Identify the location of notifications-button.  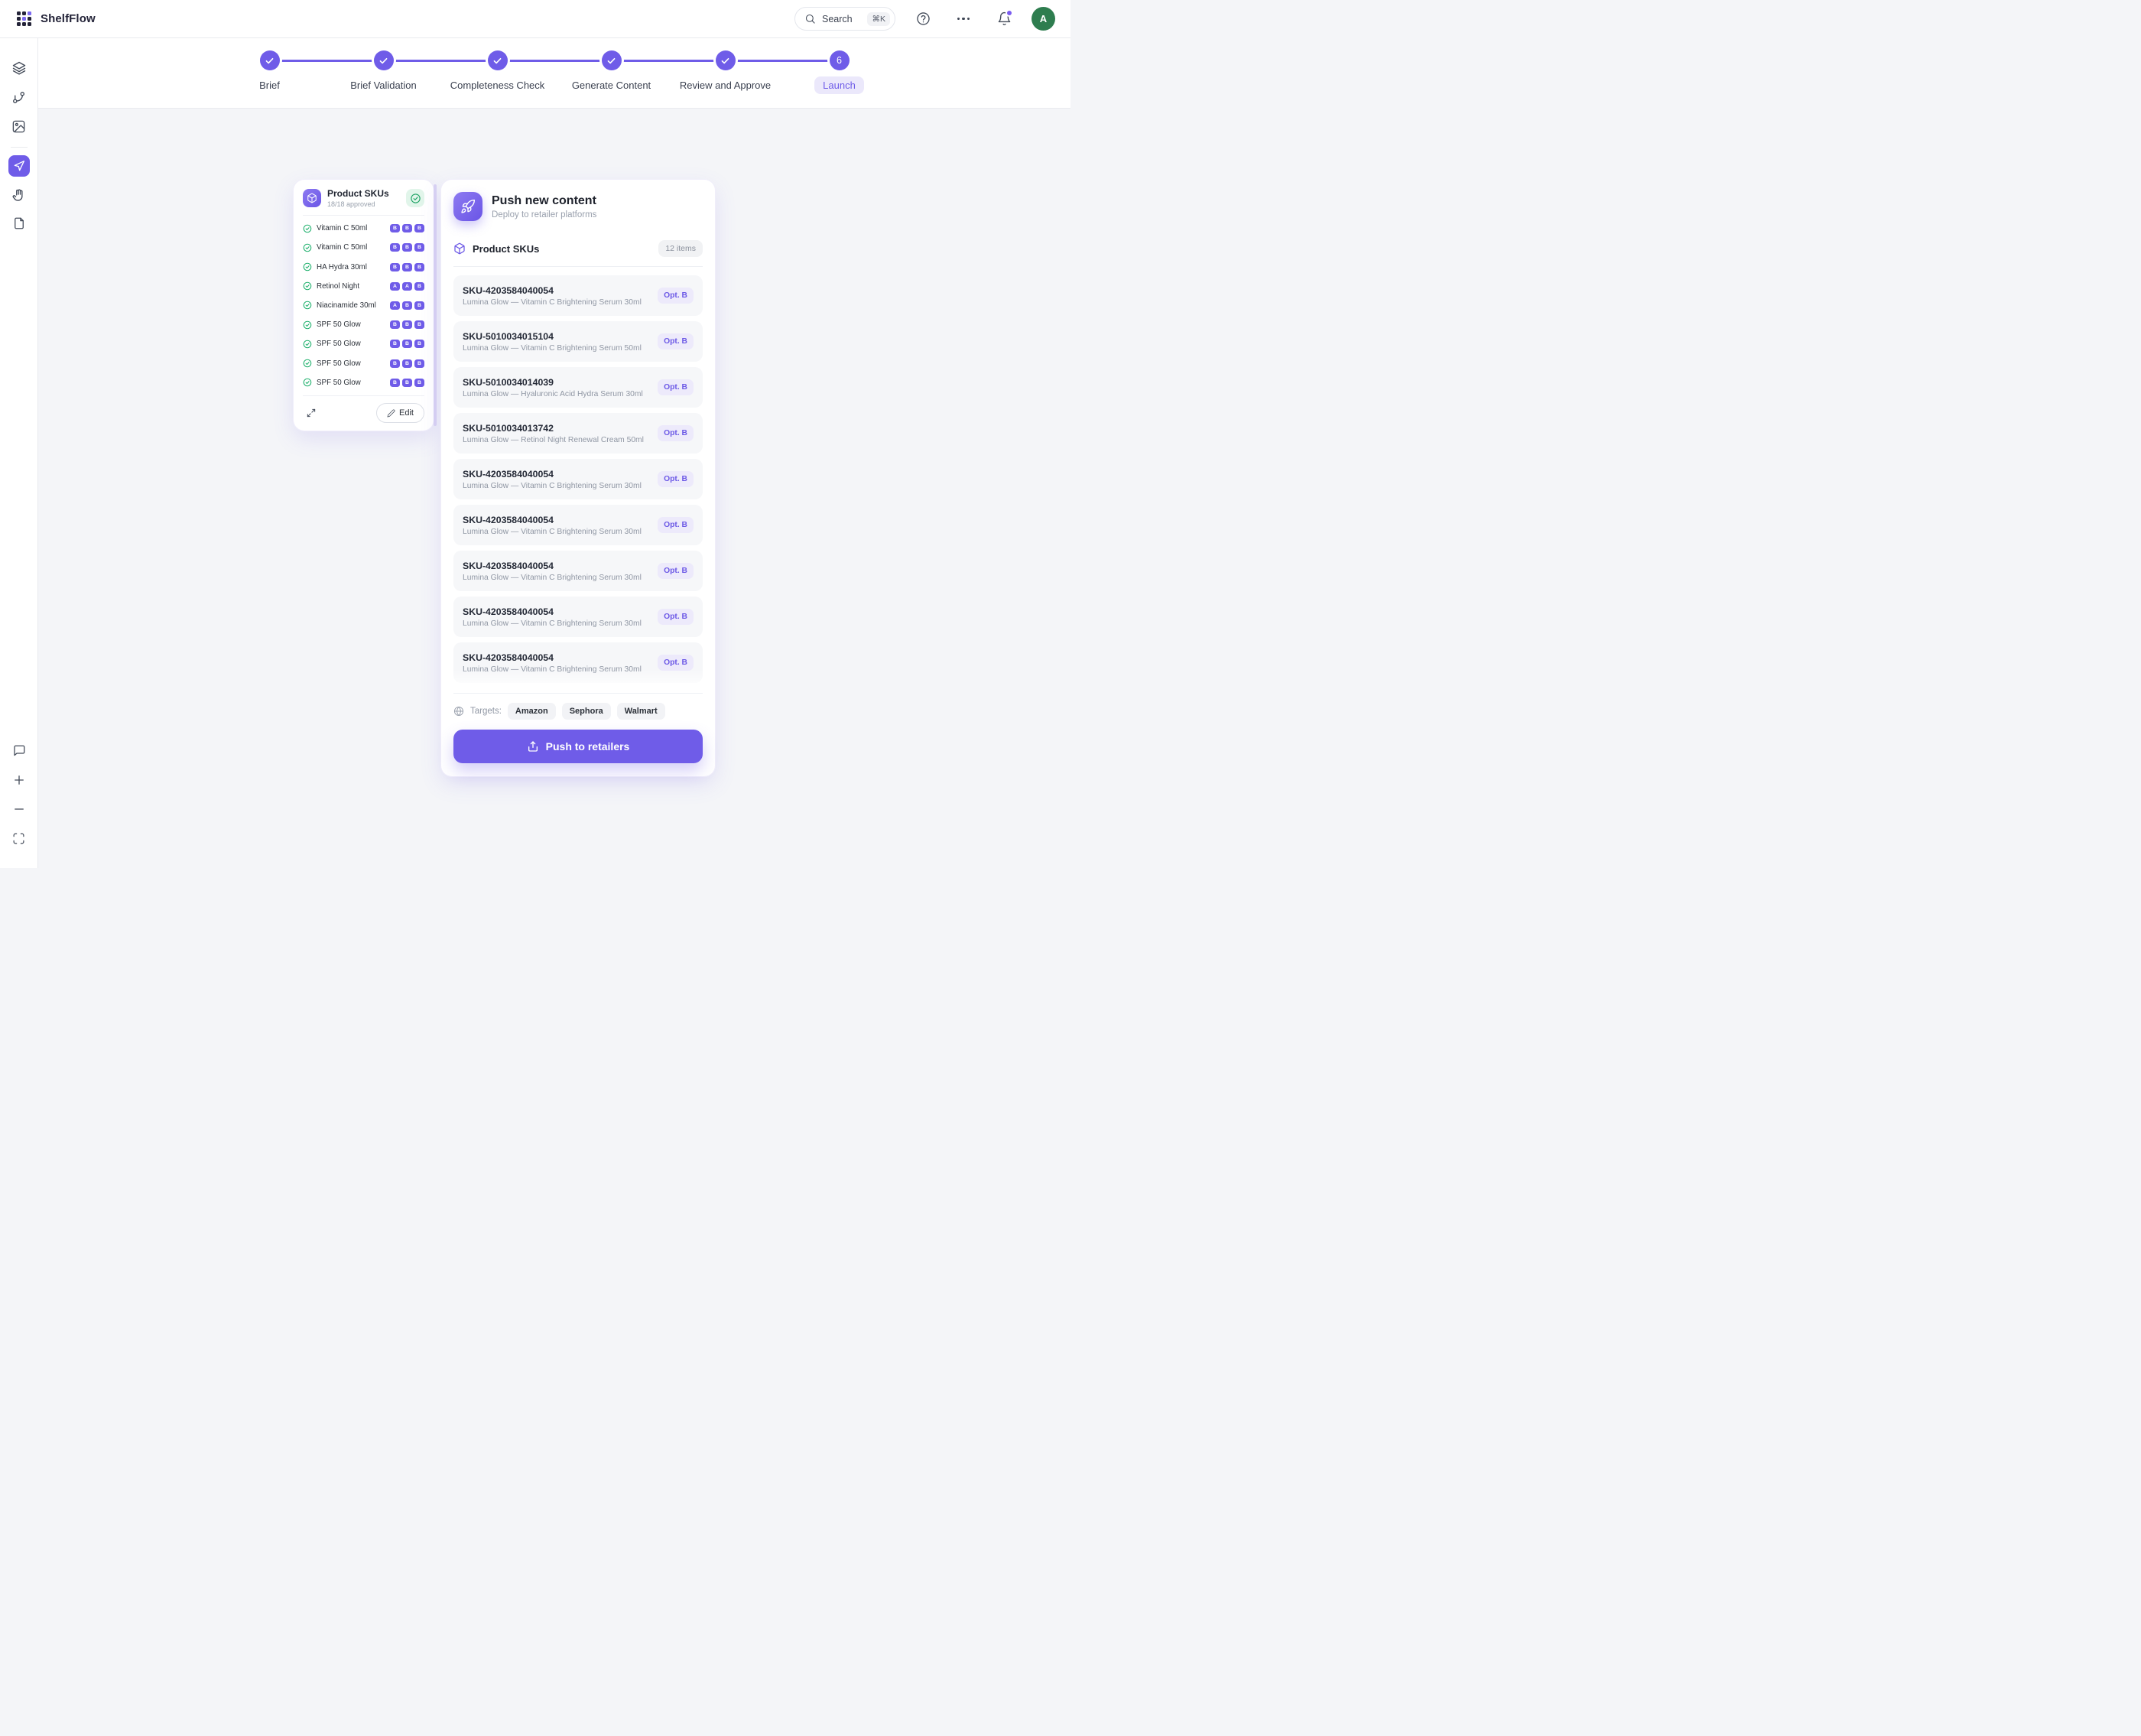
(1004, 19).